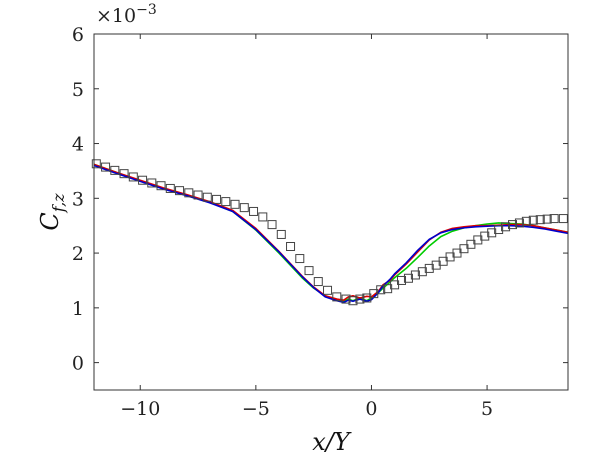 The height and width of the screenshot is (468, 598). I want to click on y-tick-label: 6, so click(78, 35).